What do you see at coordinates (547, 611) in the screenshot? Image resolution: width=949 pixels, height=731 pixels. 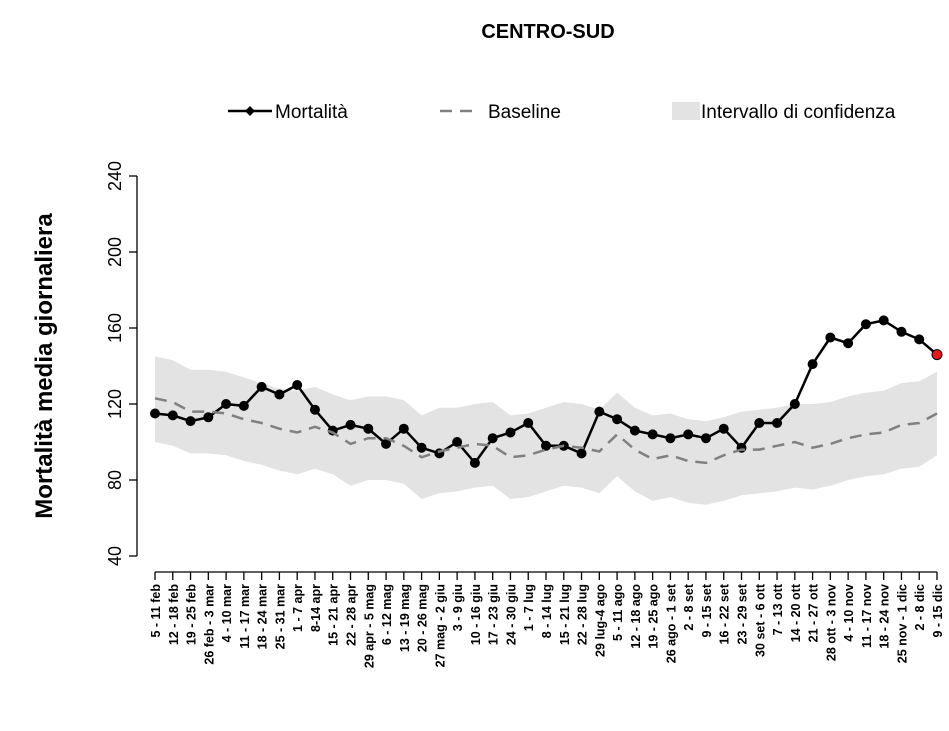 I see `x-tick-label: 8 - 14 lug` at bounding box center [547, 611].